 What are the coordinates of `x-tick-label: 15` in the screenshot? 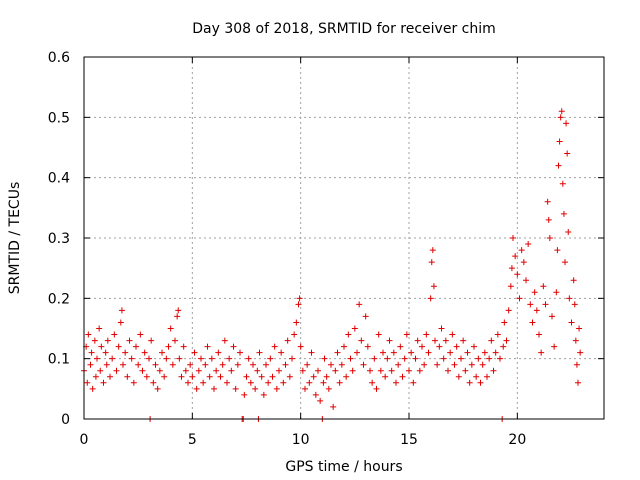 It's located at (409, 440).